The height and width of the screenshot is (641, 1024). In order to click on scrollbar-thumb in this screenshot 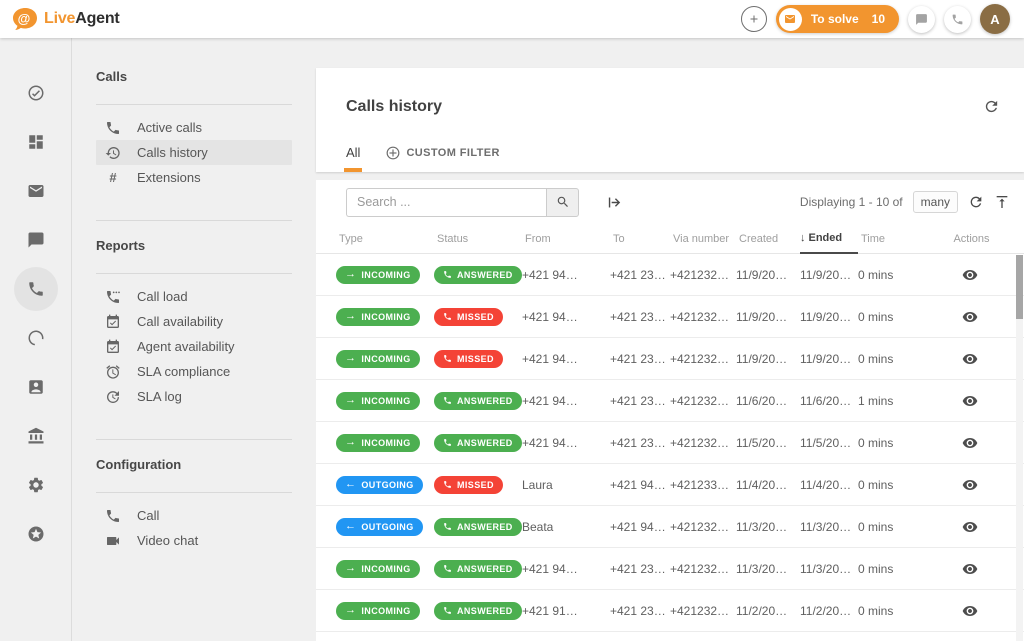, I will do `click(1019, 287)`.